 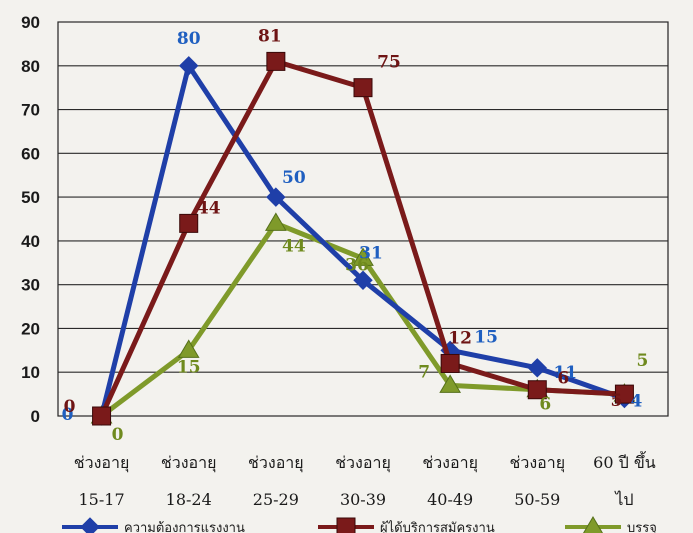 I want to click on x-tick-label-1-line2: 18-24, so click(x=189, y=499).